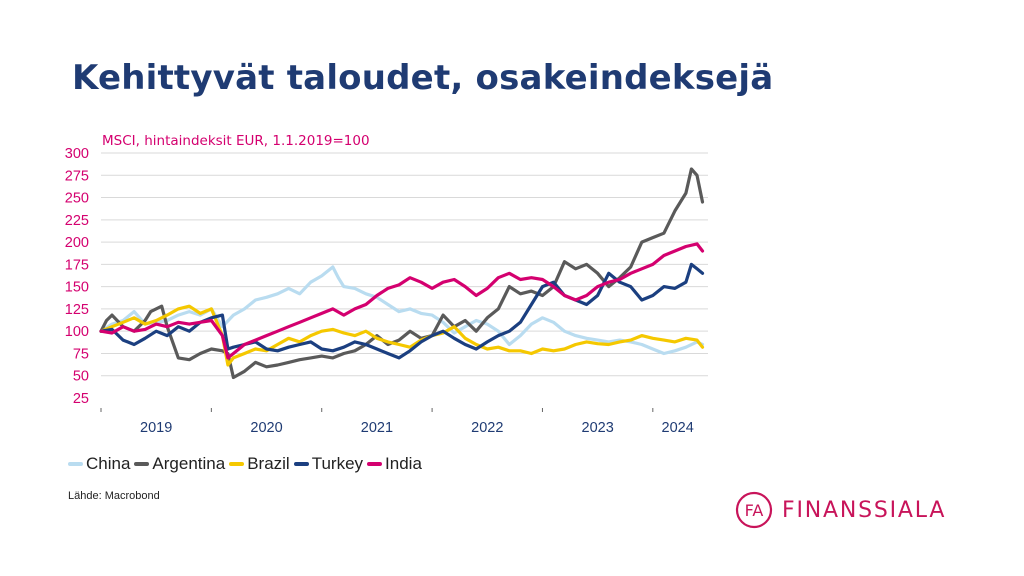 This screenshot has height=576, width=1024. What do you see at coordinates (337, 463) in the screenshot?
I see `legend-label-turkey: Turkey` at bounding box center [337, 463].